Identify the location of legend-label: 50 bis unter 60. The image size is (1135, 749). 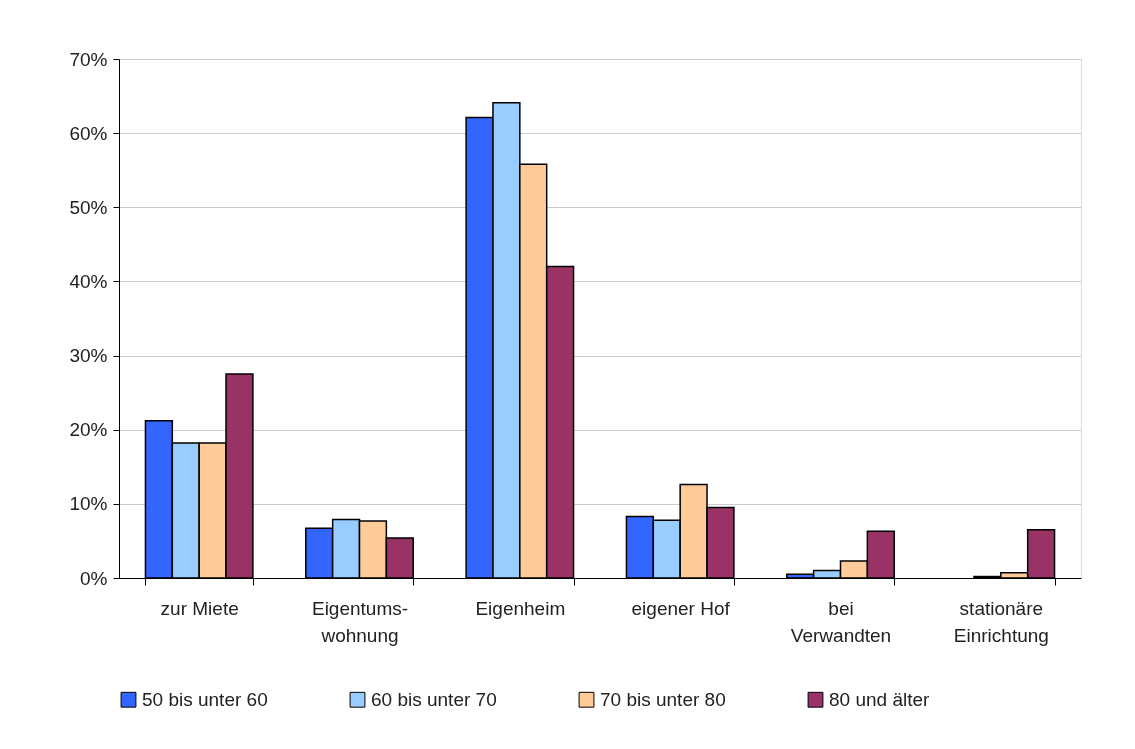
(205, 699).